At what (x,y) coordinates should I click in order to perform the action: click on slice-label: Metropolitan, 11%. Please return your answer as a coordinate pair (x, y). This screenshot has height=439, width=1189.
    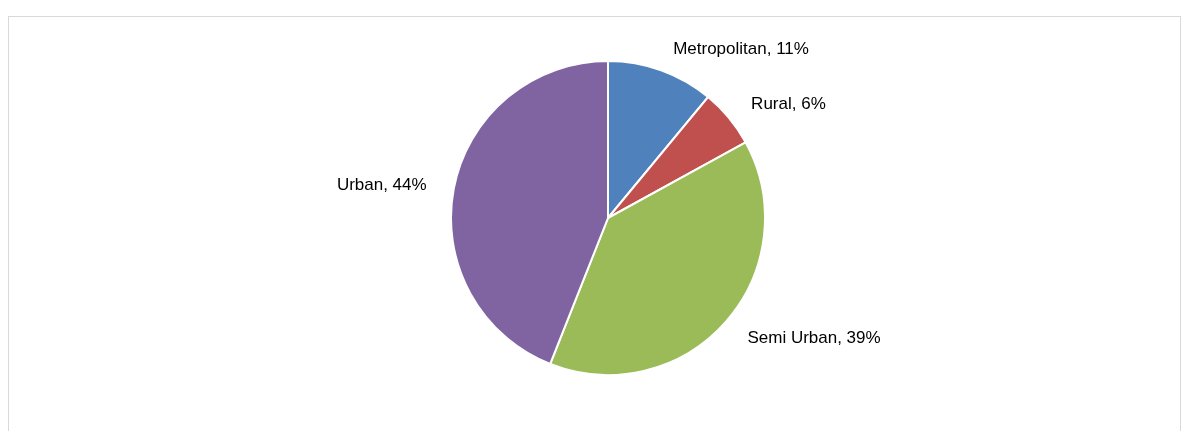
    Looking at the image, I should click on (741, 49).